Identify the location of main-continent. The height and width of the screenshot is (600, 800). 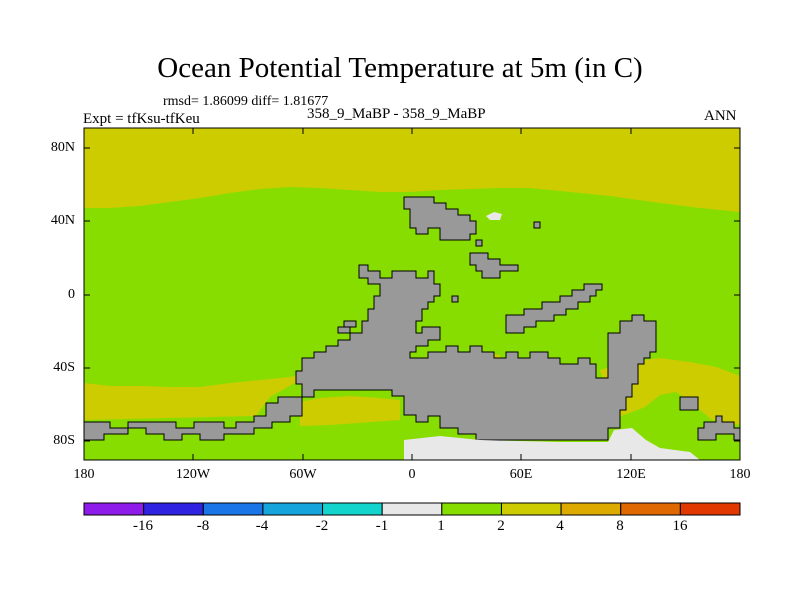
(476, 352).